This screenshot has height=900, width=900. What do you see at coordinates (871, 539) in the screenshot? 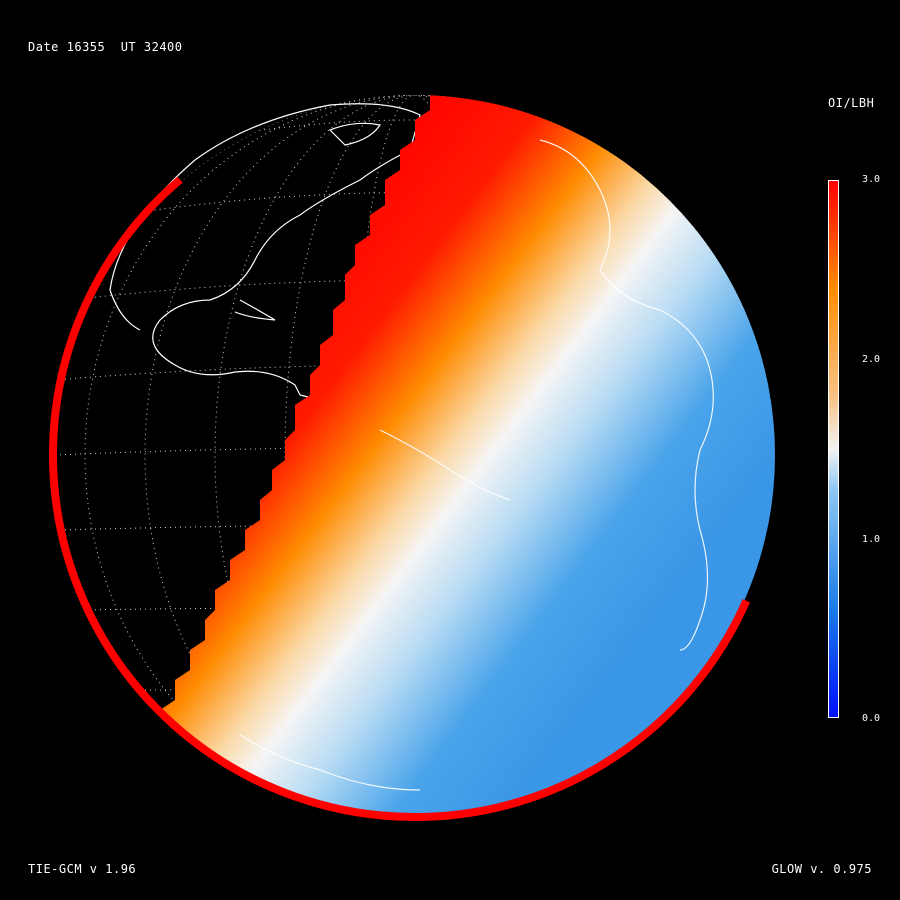
I see `colorbar-tick-1: 1.0` at bounding box center [871, 539].